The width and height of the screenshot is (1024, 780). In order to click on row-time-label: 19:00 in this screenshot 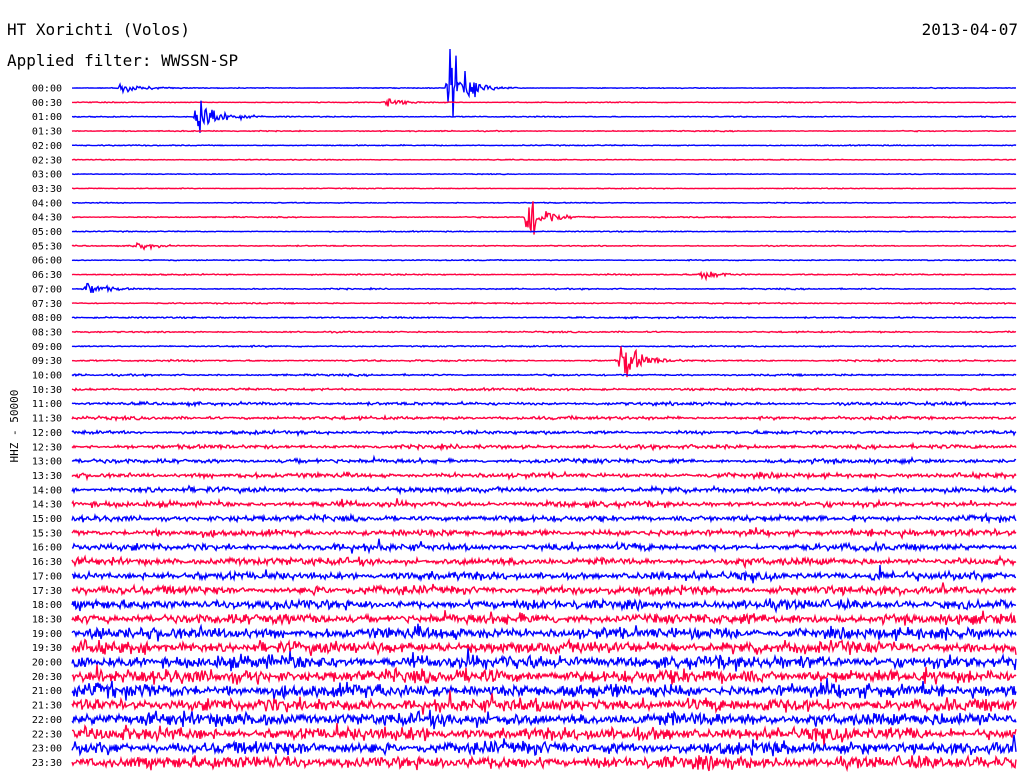, I will do `click(47, 634)`.